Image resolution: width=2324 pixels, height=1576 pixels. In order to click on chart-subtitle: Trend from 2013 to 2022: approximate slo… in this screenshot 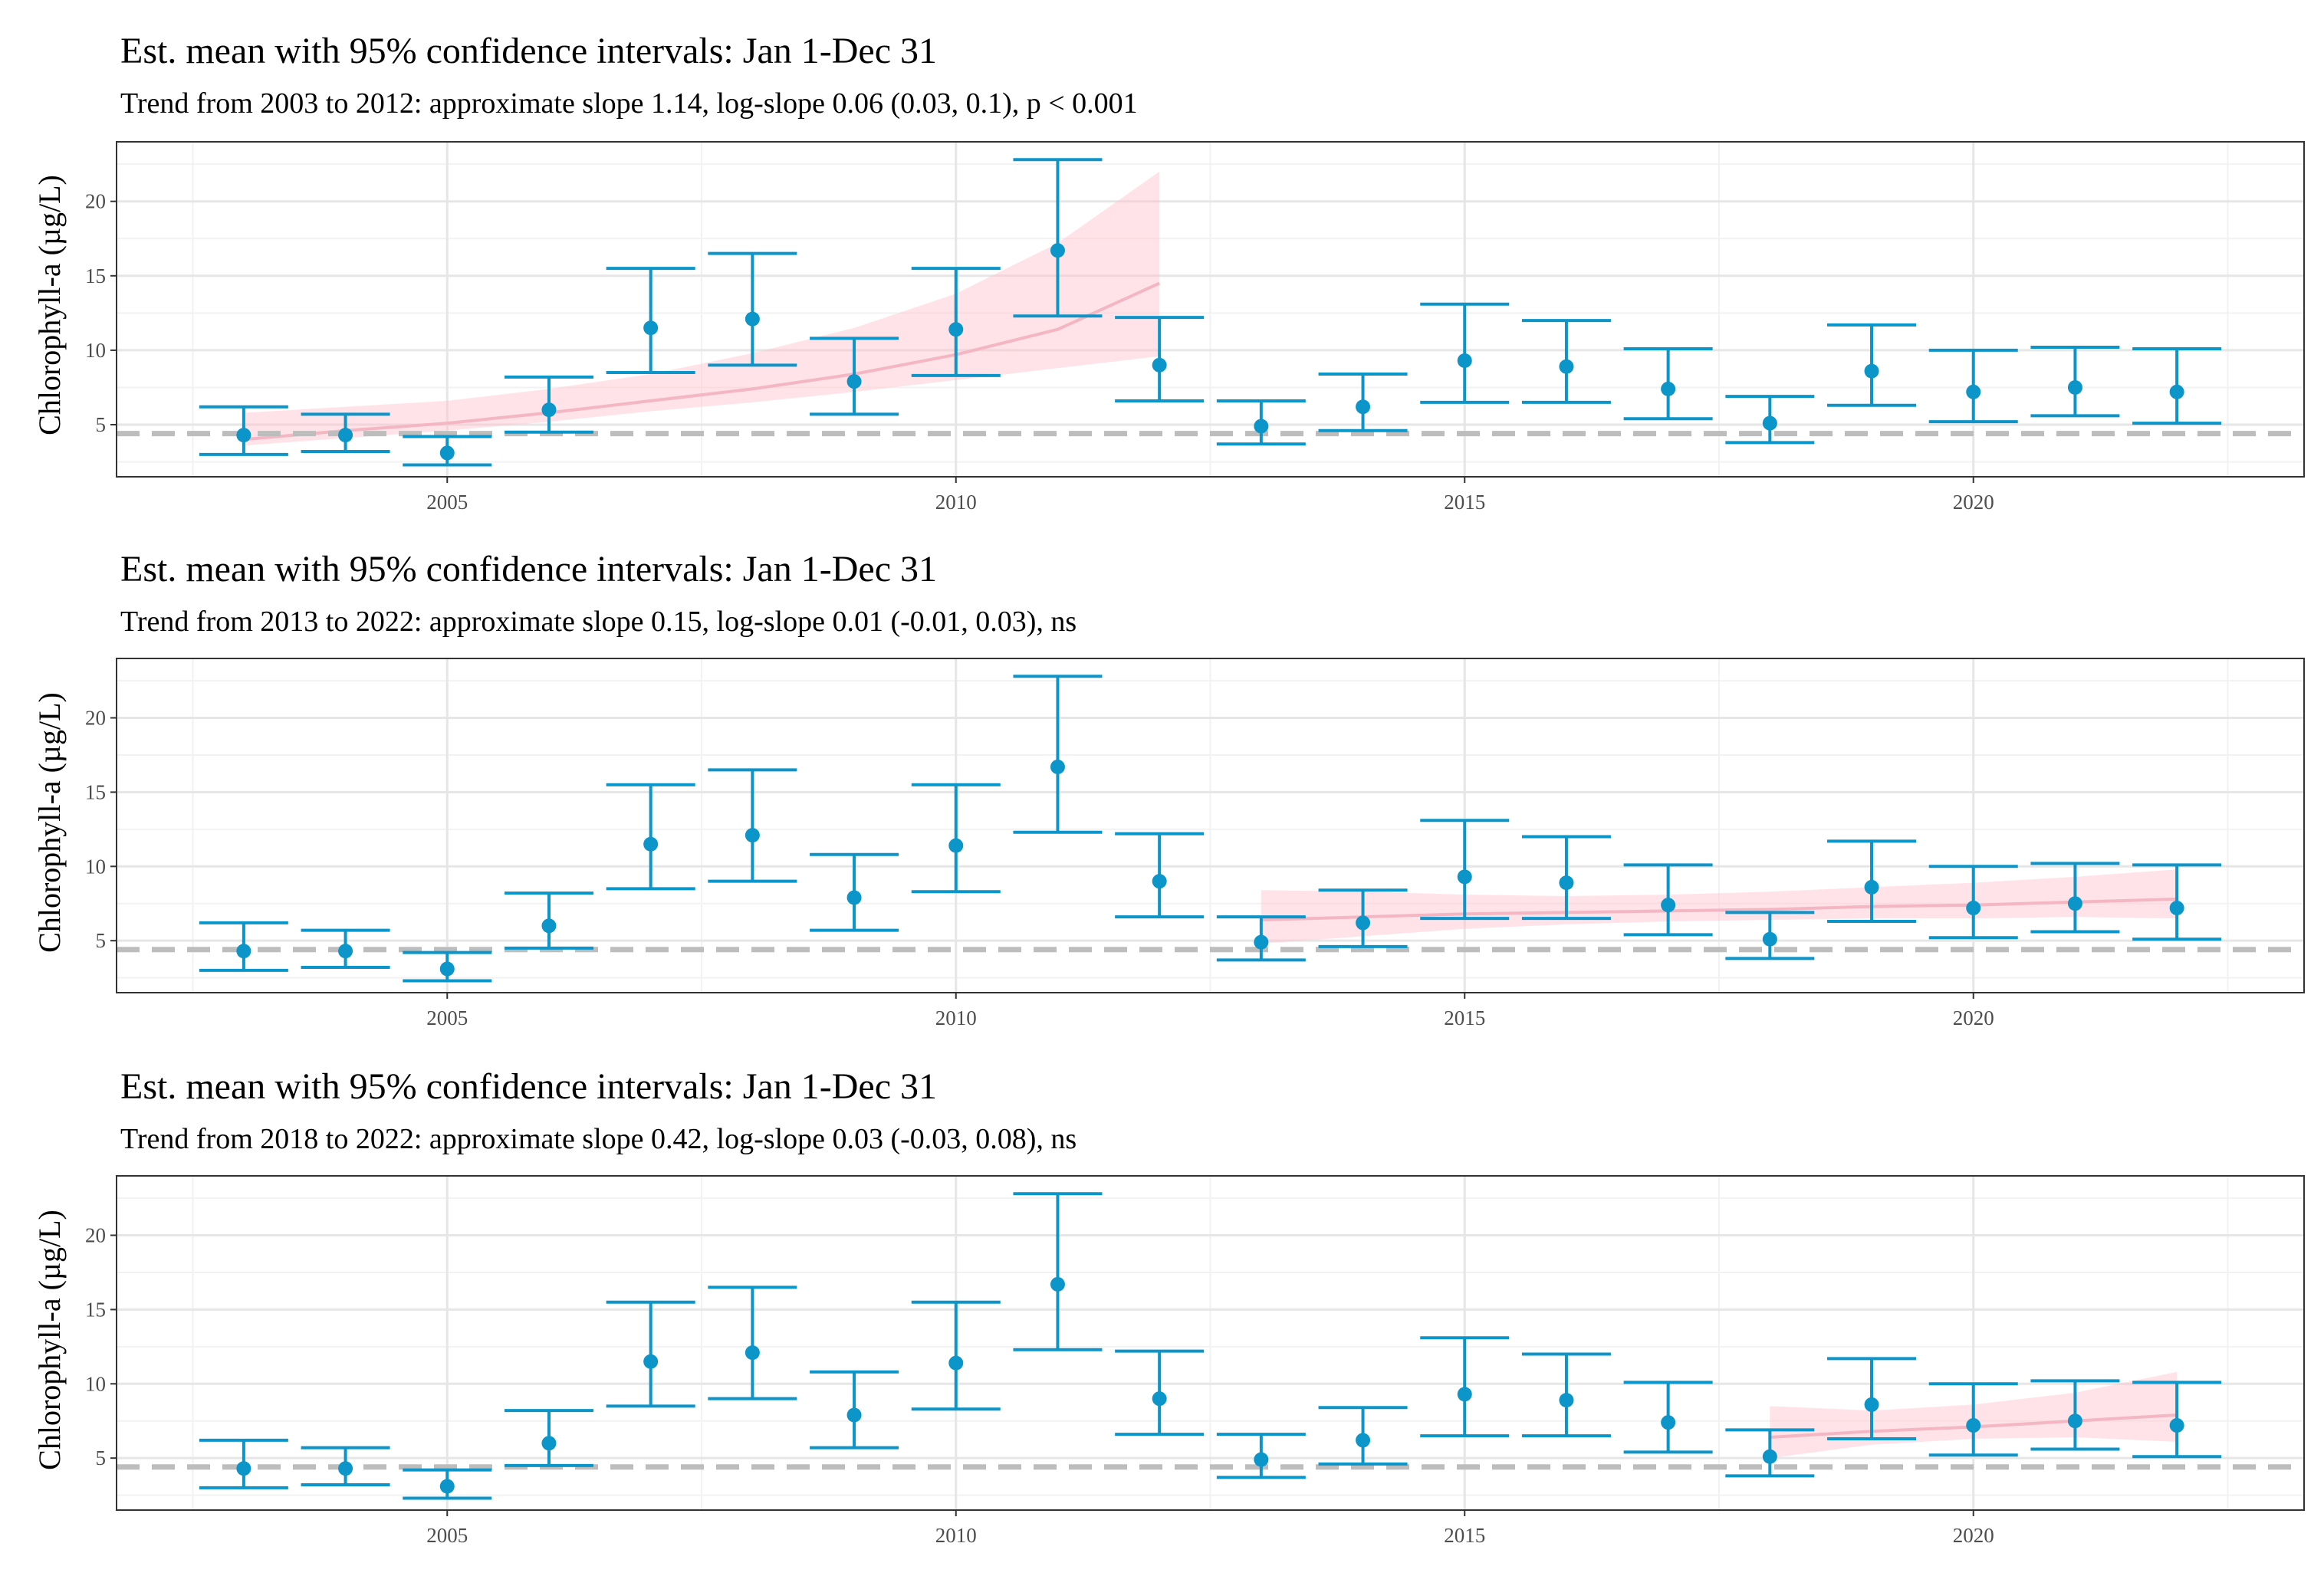, I will do `click(598, 622)`.